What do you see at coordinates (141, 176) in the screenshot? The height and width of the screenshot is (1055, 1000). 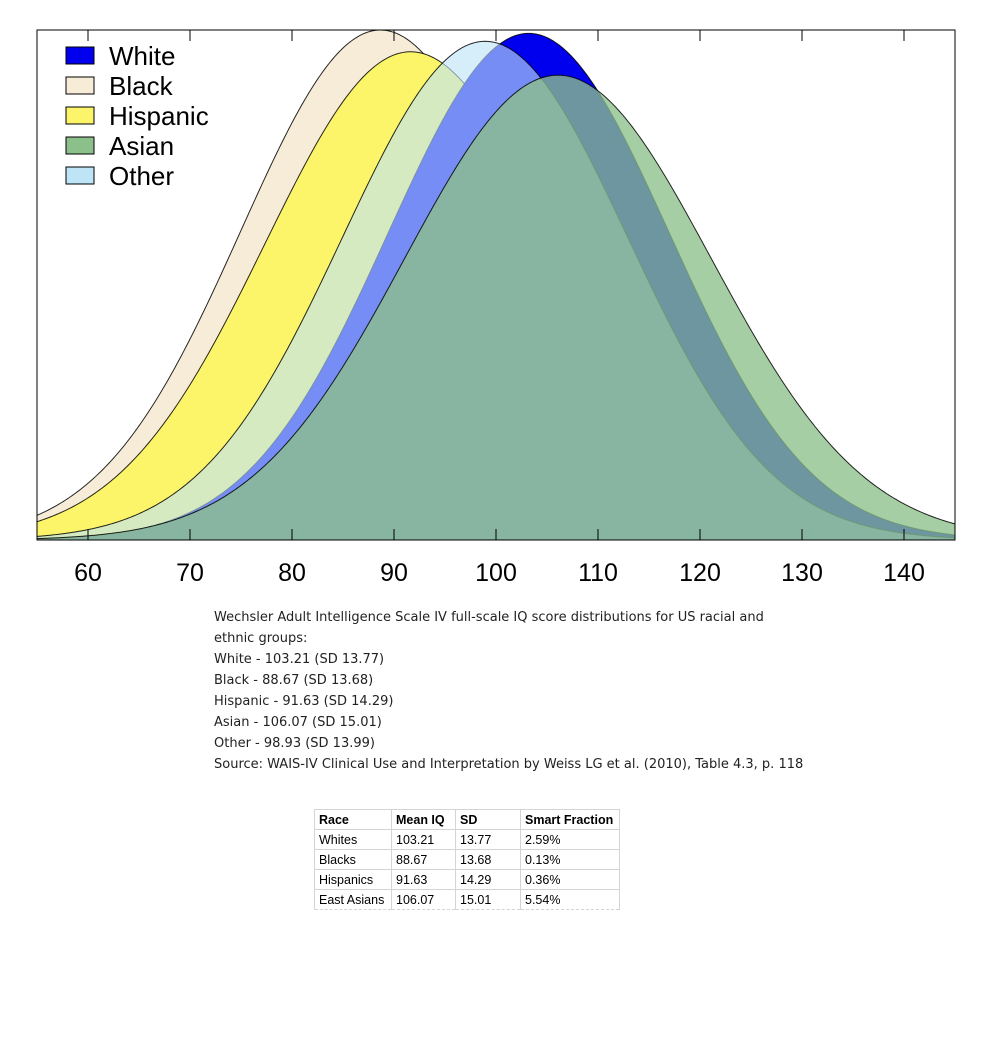 I see `legend-label-other: Other` at bounding box center [141, 176].